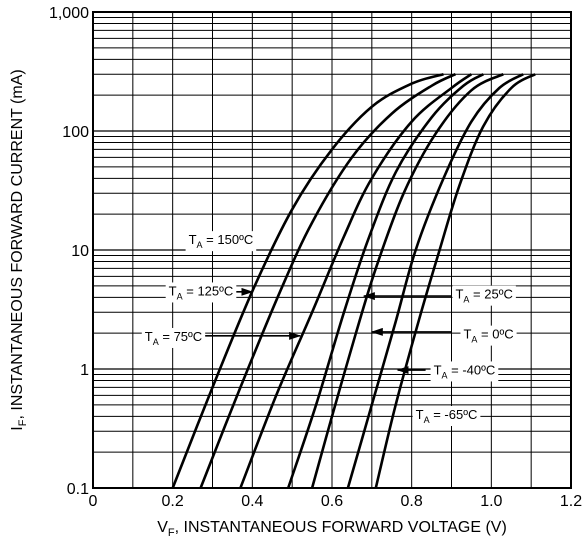 The width and height of the screenshot is (586, 537). I want to click on annotation-label: TA = 150ºC, so click(221, 241).